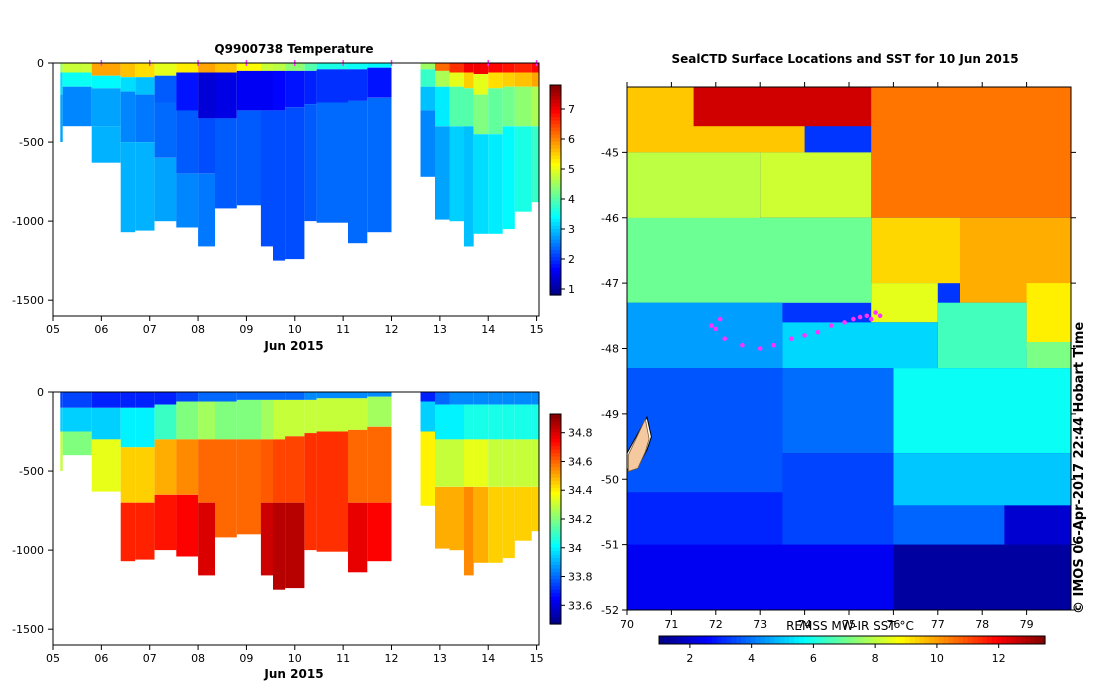 This screenshot has width=1099, height=700. Describe the element at coordinates (638, 444) in the screenshot. I see `island-land` at that location.